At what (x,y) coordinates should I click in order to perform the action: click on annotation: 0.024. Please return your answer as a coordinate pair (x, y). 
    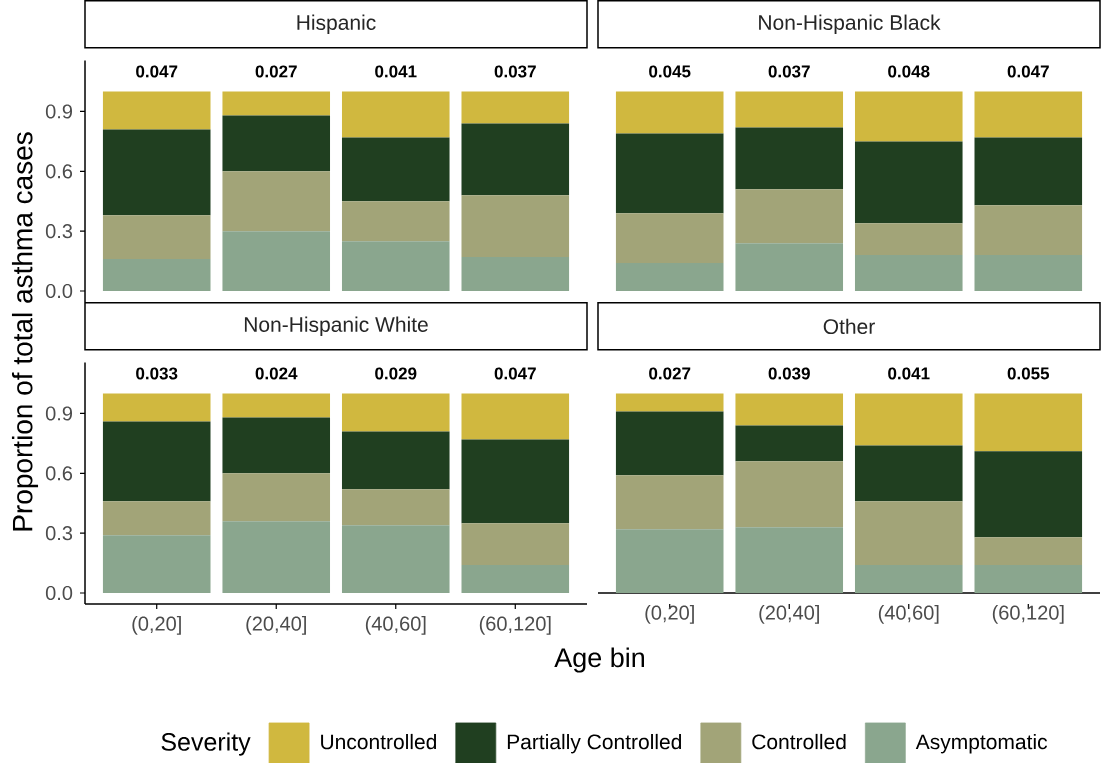
    Looking at the image, I should click on (276, 373).